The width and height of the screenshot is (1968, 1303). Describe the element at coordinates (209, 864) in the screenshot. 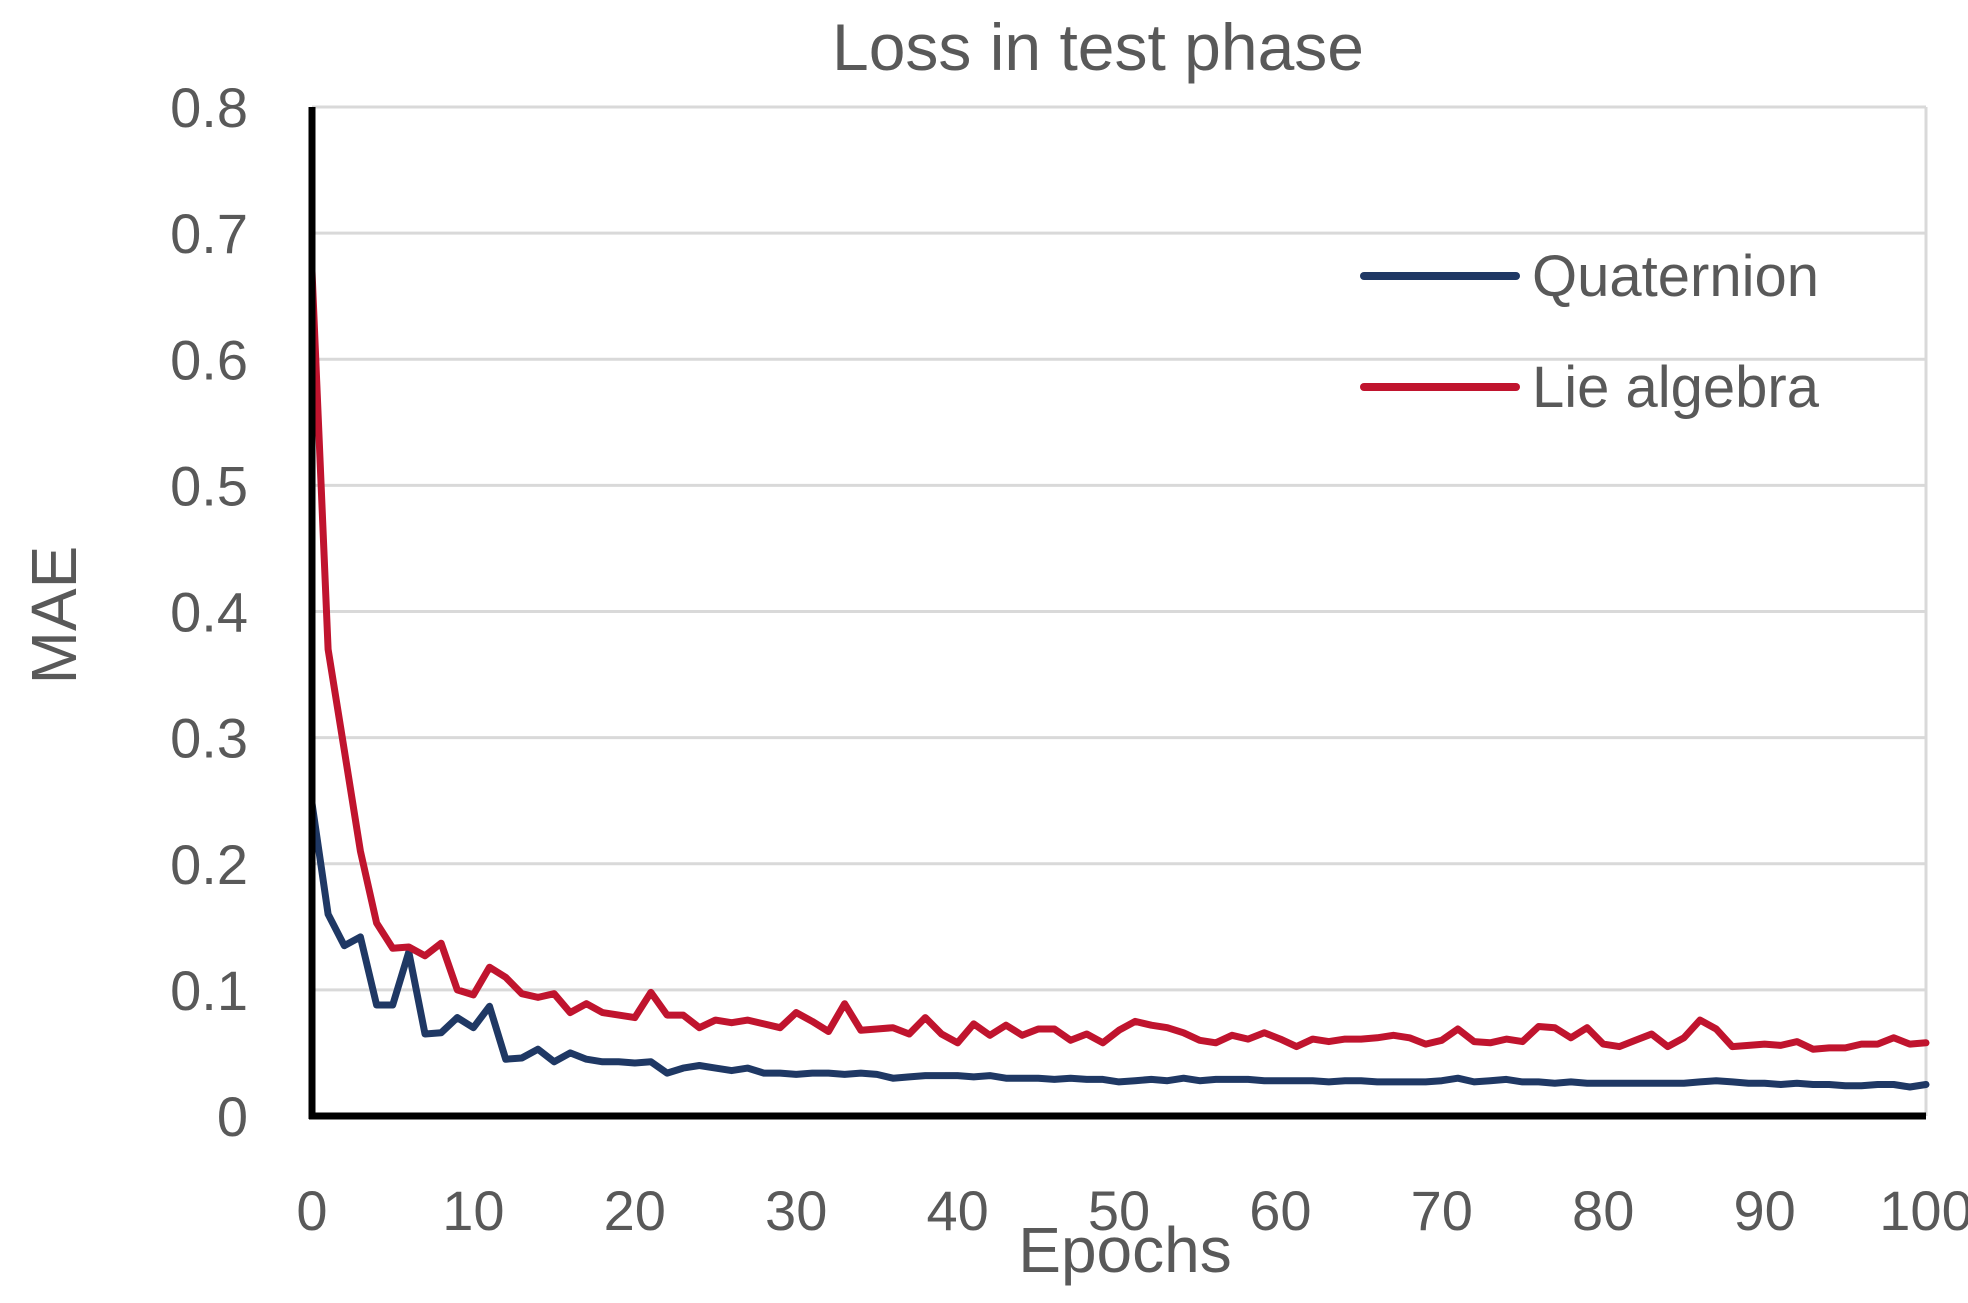

I see `y-tick-label: 0.2` at that location.